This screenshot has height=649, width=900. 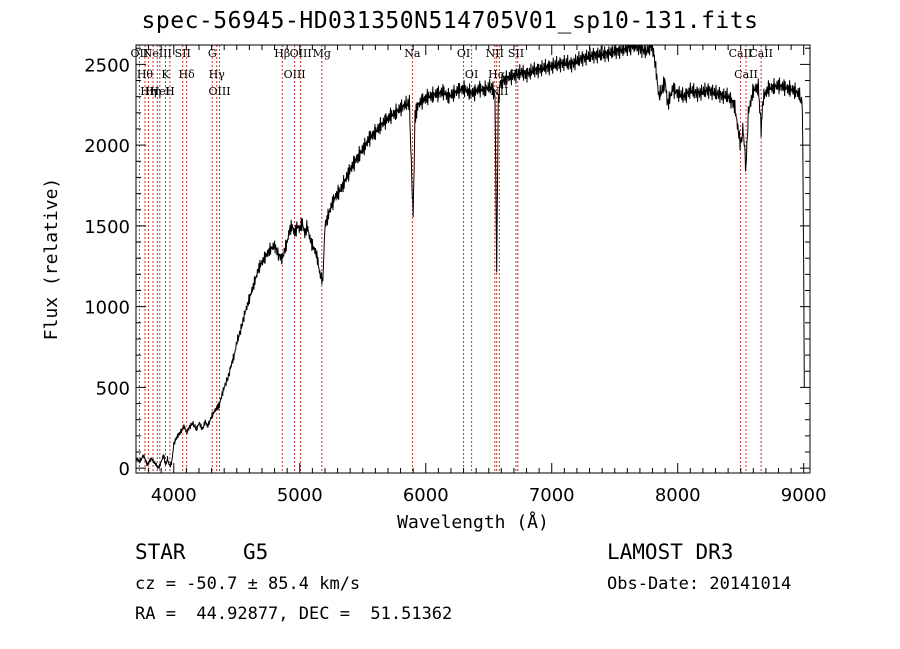 What do you see at coordinates (761, 53) in the screenshot?
I see `line-label-27-0: CaII` at bounding box center [761, 53].